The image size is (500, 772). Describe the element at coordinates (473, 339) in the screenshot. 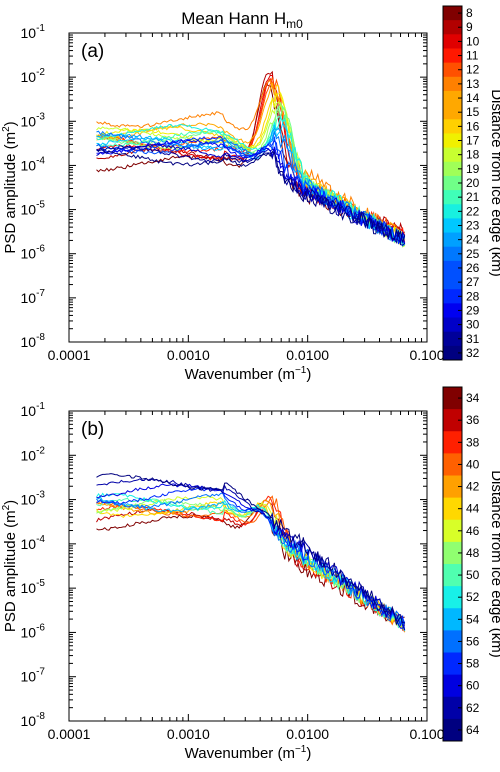

I see `colorbar-tick-label: 31` at that location.